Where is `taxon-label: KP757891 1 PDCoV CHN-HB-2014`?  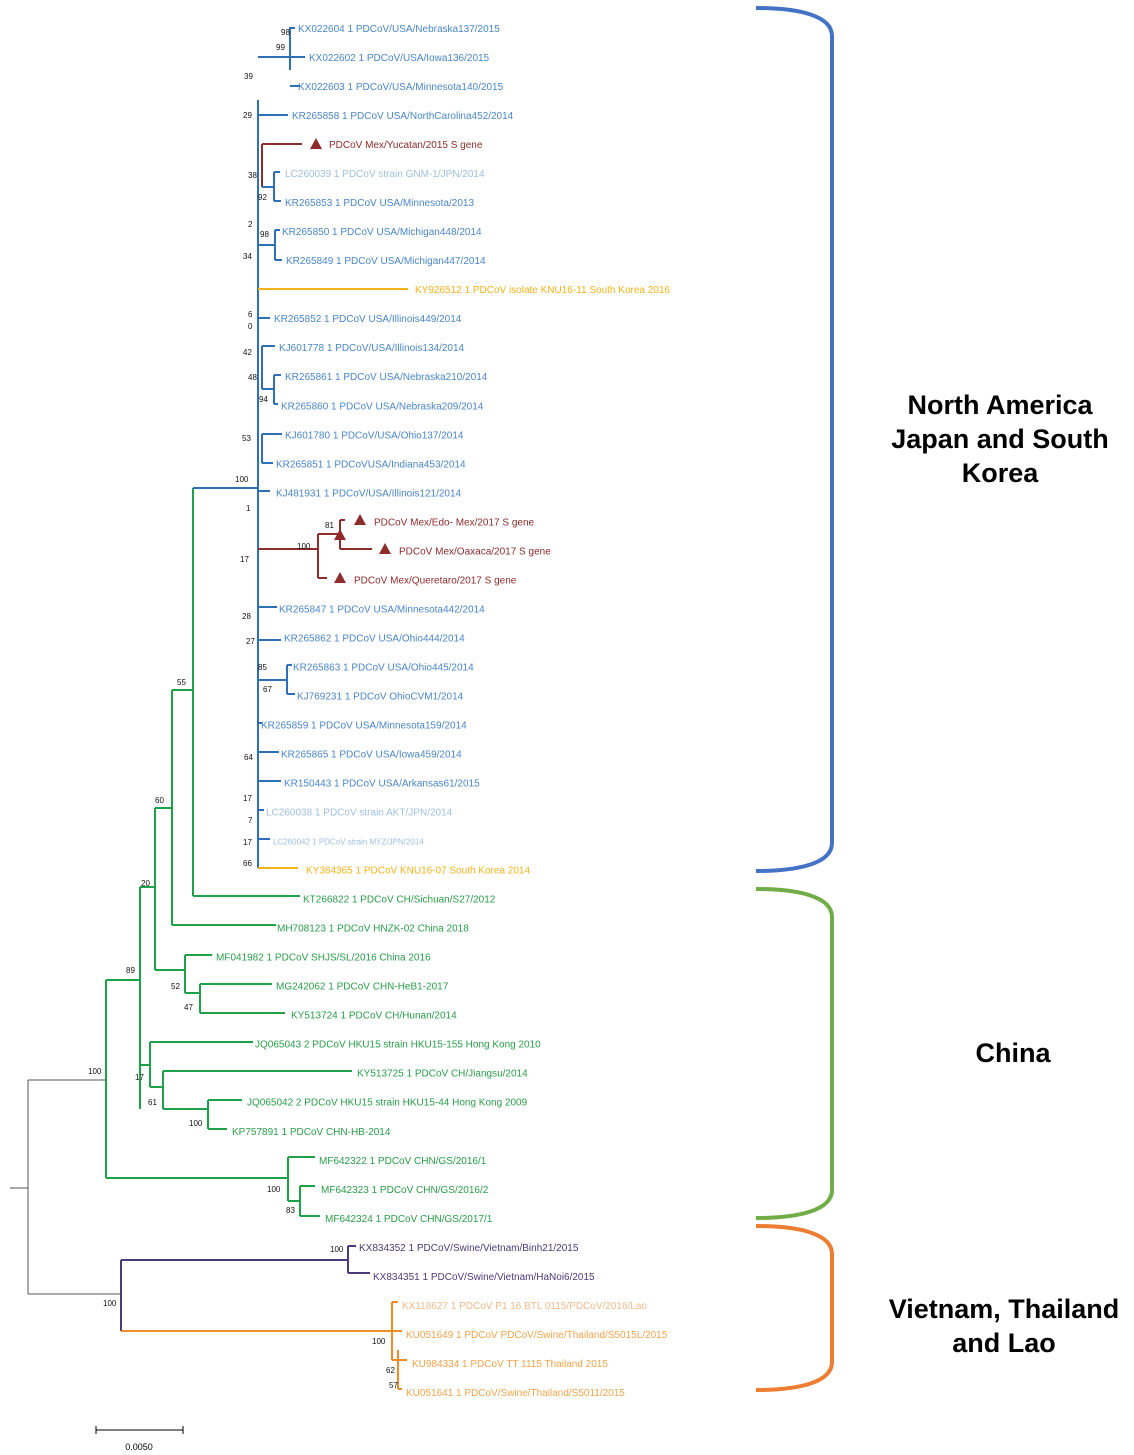
taxon-label: KP757891 1 PDCoV CHN-HB-2014 is located at coordinates (311, 1132).